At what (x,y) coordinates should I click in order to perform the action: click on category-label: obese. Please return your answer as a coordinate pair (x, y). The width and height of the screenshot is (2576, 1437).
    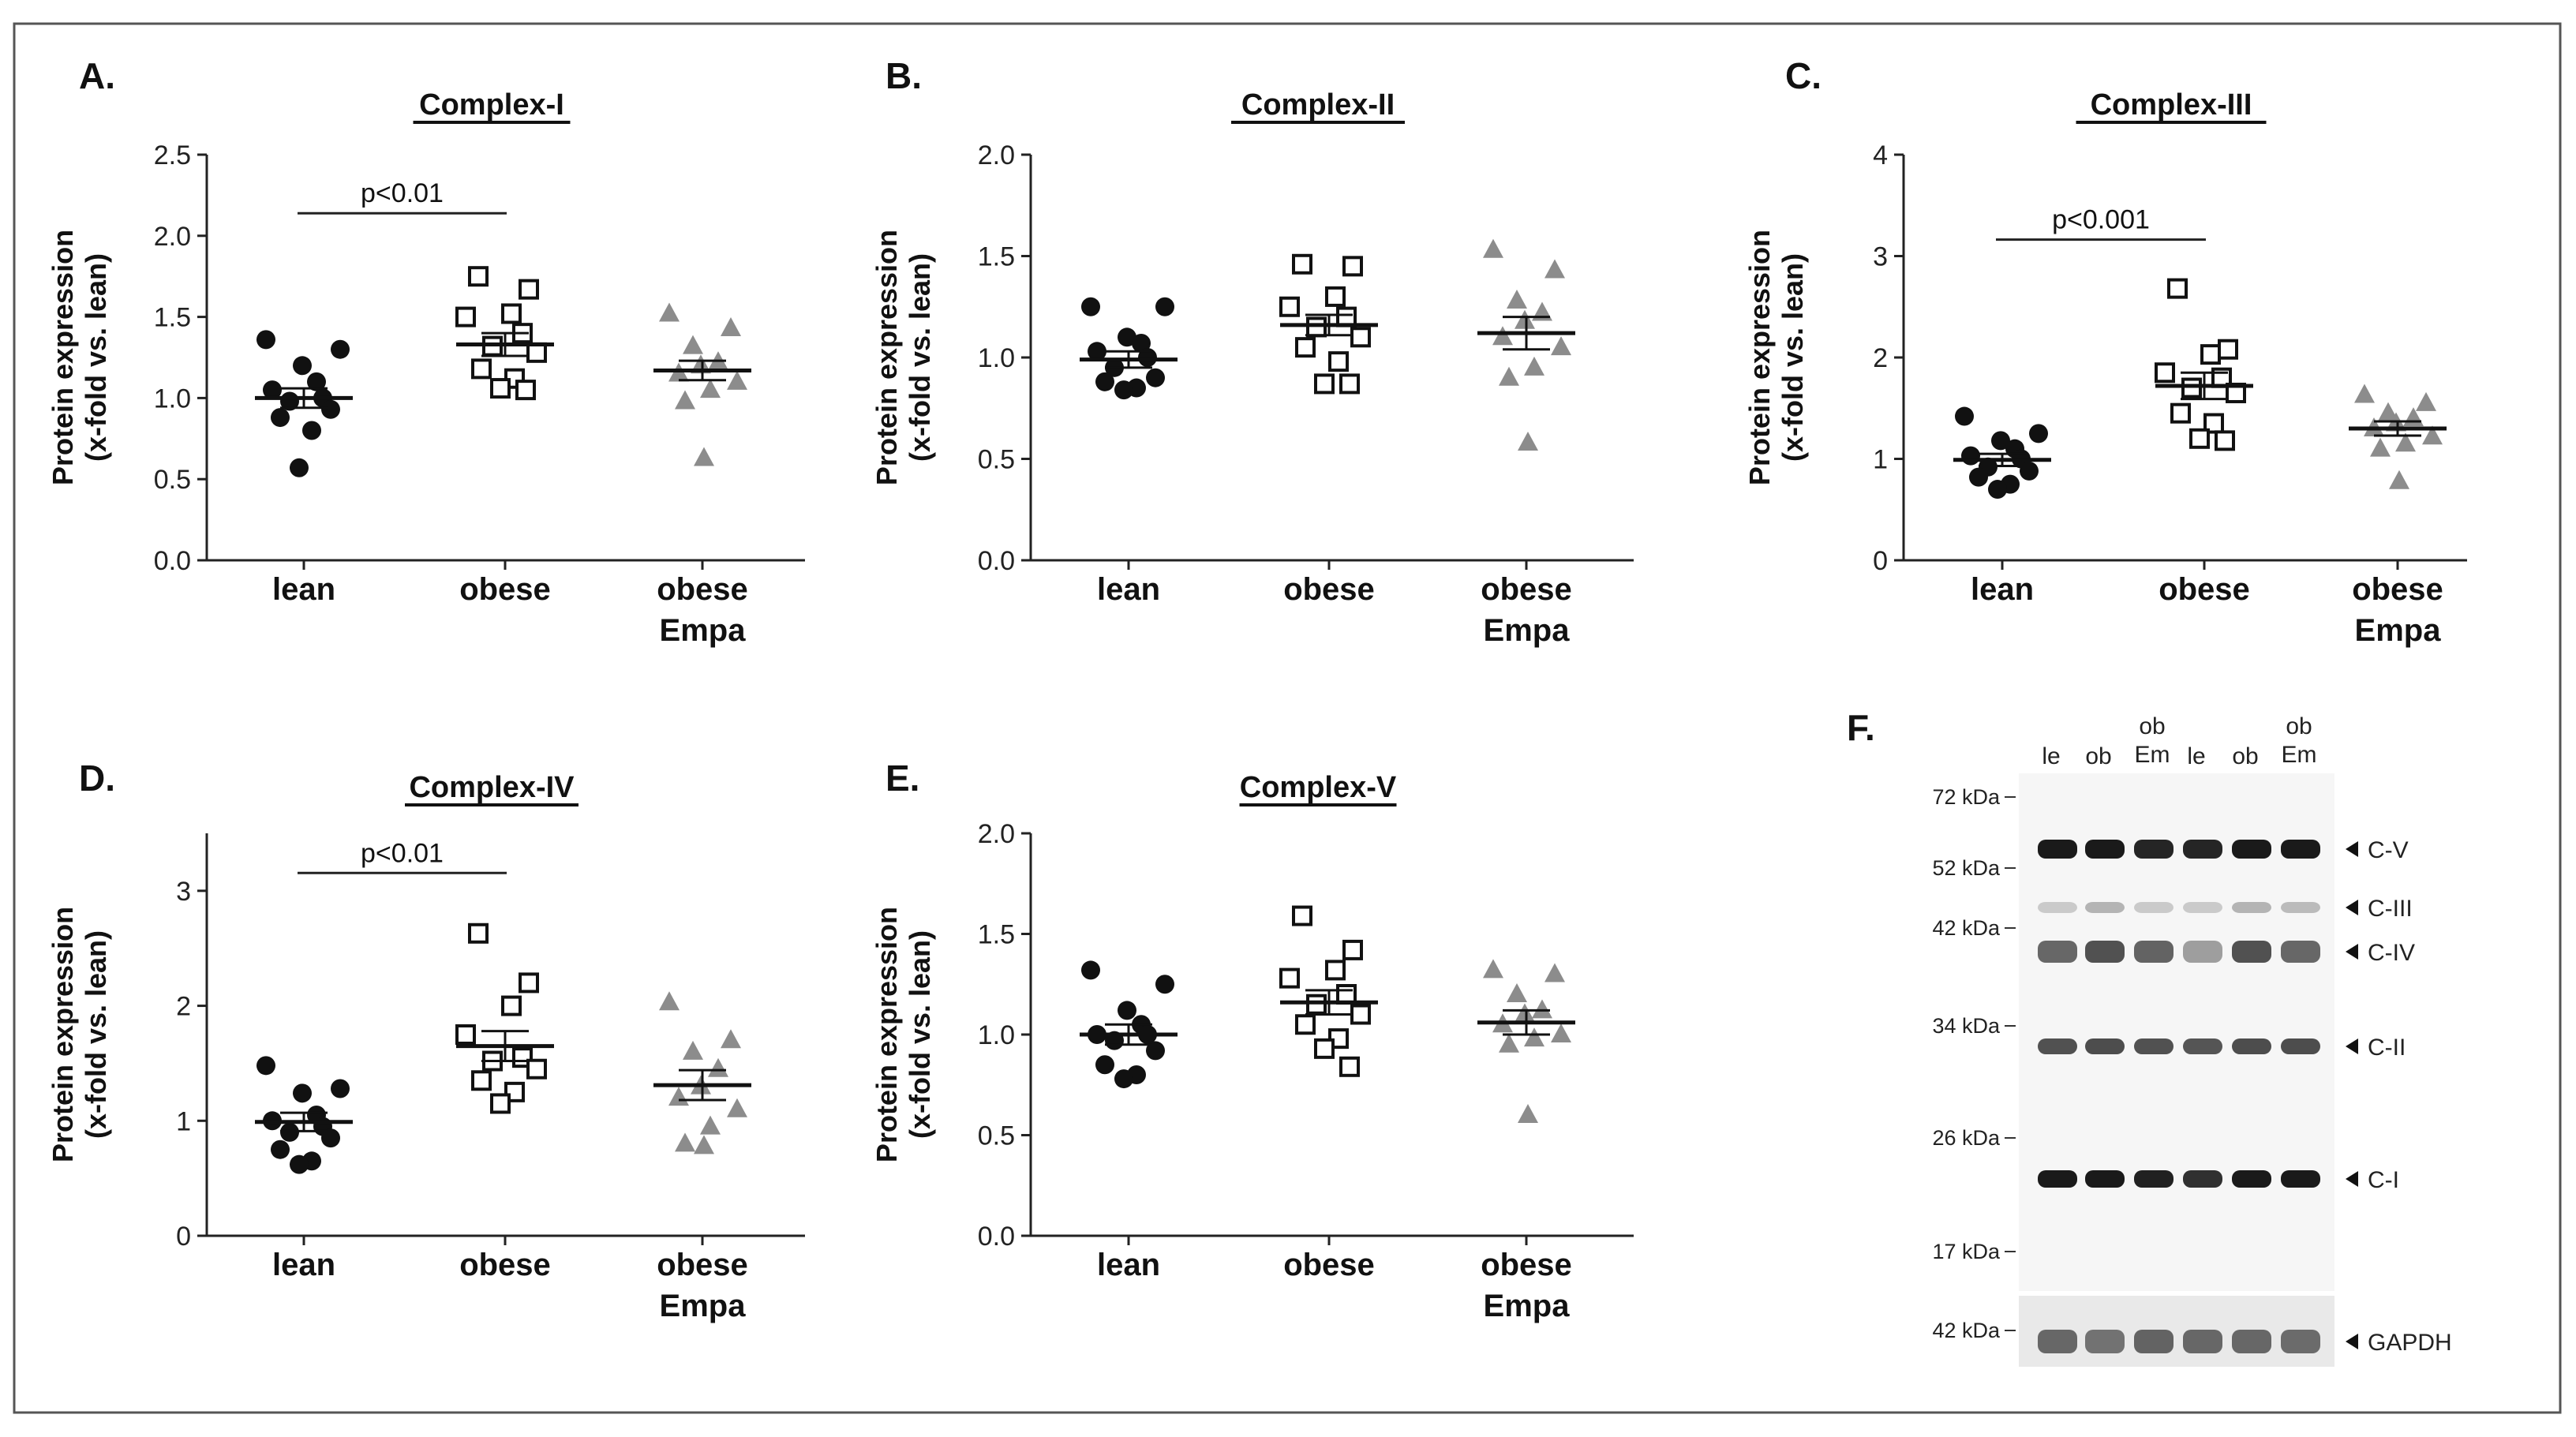
    Looking at the image, I should click on (702, 1265).